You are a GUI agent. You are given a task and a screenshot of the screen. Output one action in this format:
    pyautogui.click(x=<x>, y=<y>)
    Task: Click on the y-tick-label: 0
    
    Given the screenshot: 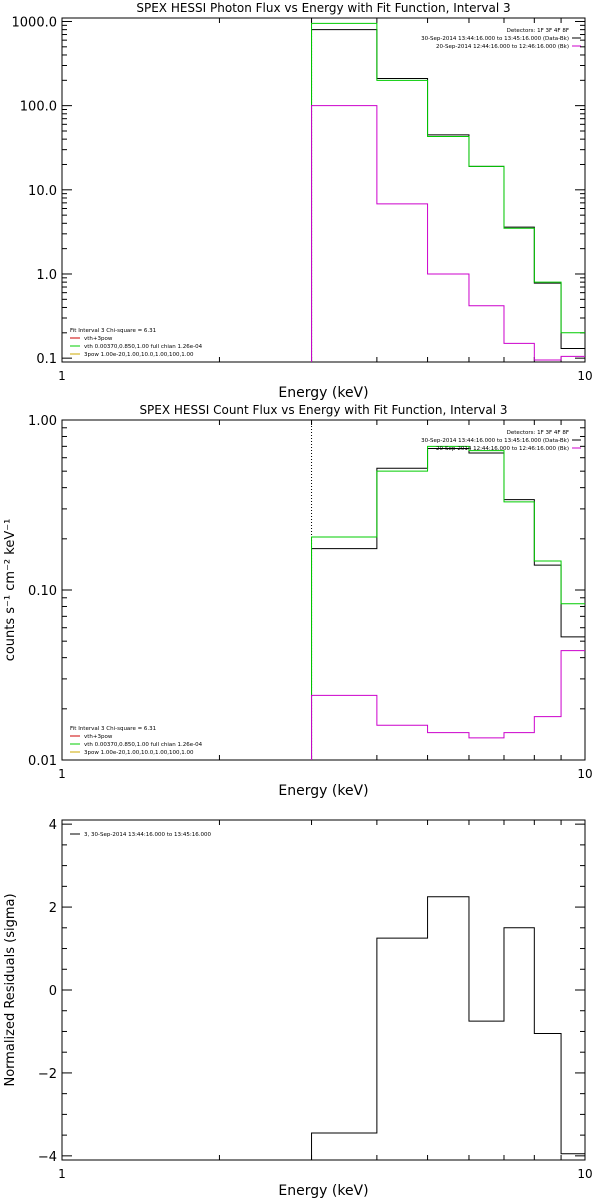 What is the action you would take?
    pyautogui.click(x=53, y=991)
    